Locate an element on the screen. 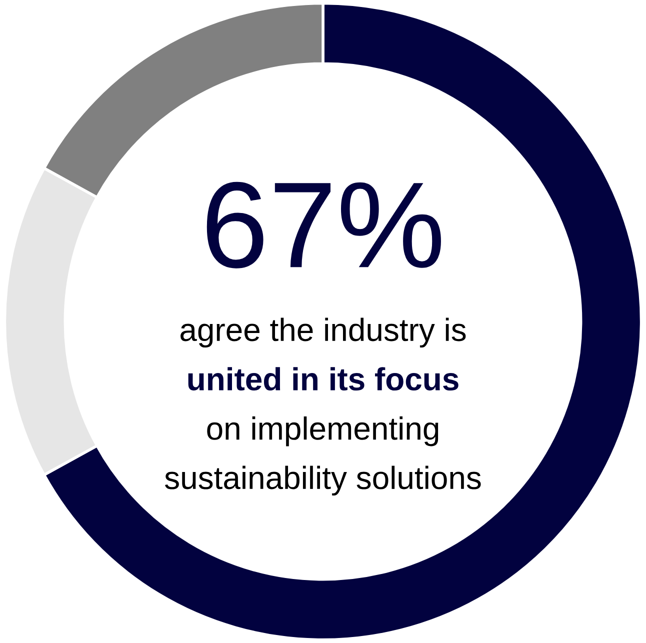  text: on implementing is located at coordinates (322, 431).